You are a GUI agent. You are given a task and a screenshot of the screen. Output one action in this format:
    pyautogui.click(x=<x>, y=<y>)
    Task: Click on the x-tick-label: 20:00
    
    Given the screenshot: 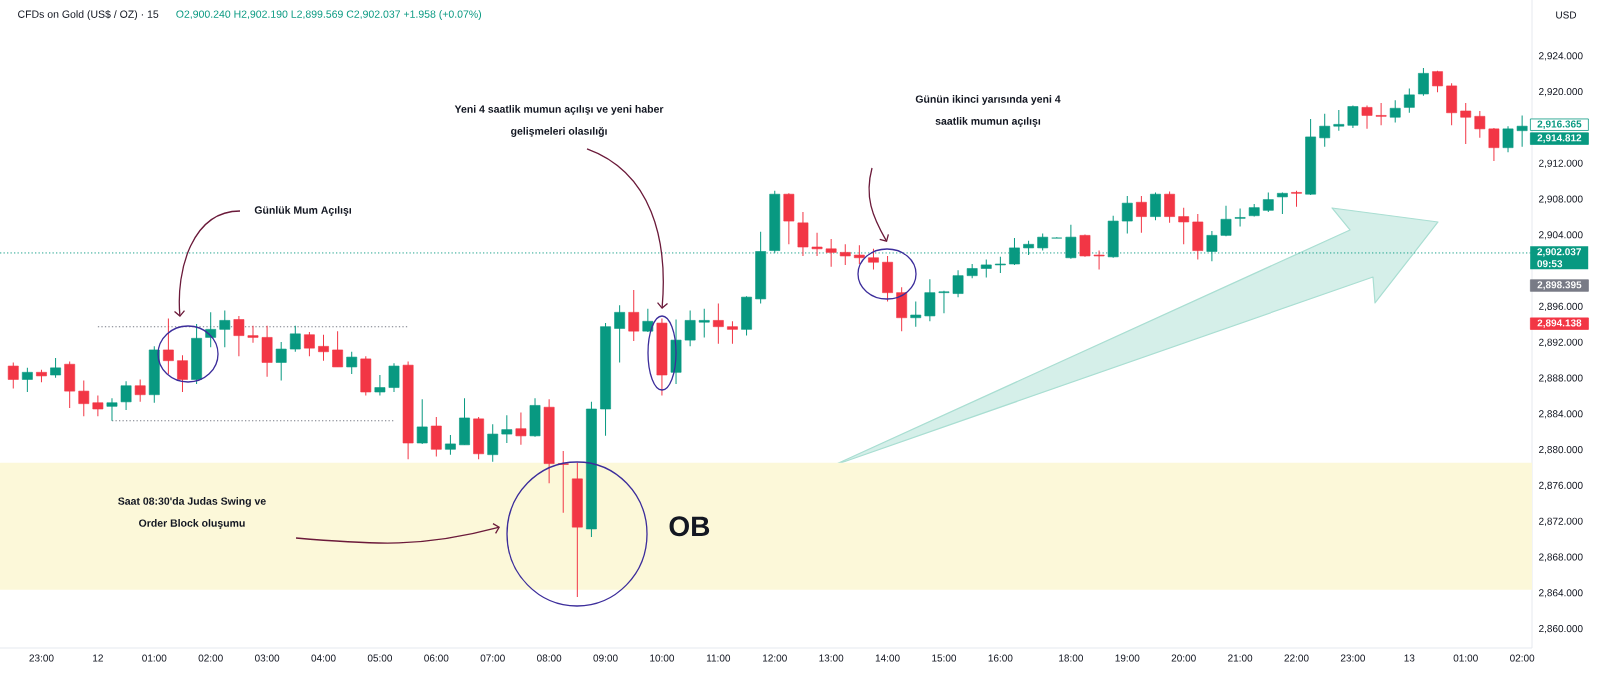 What is the action you would take?
    pyautogui.click(x=1183, y=658)
    